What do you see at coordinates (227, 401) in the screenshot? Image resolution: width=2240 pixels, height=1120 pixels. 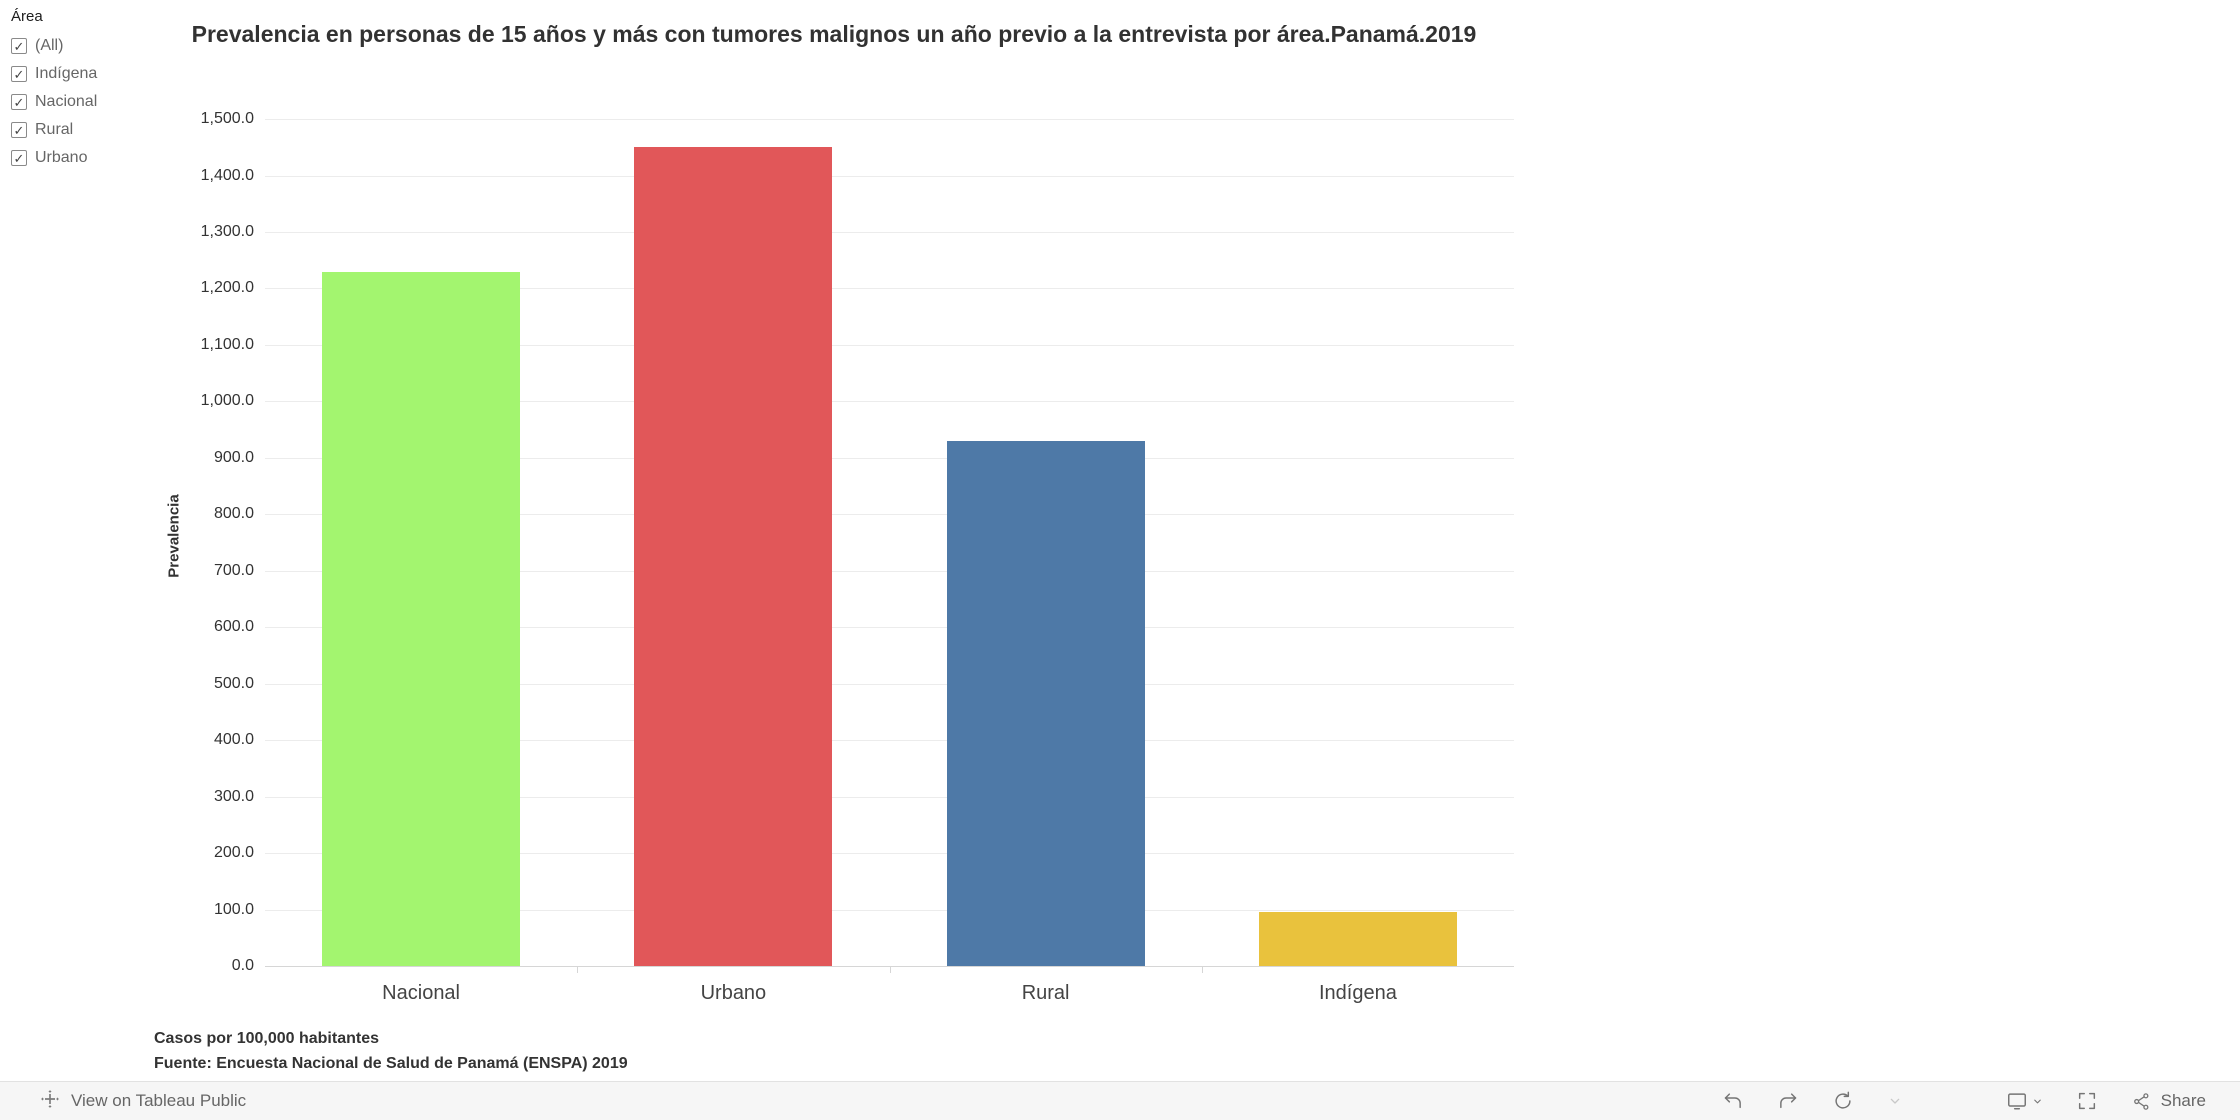 I see `y-axis-tick-label: 1,000.0` at bounding box center [227, 401].